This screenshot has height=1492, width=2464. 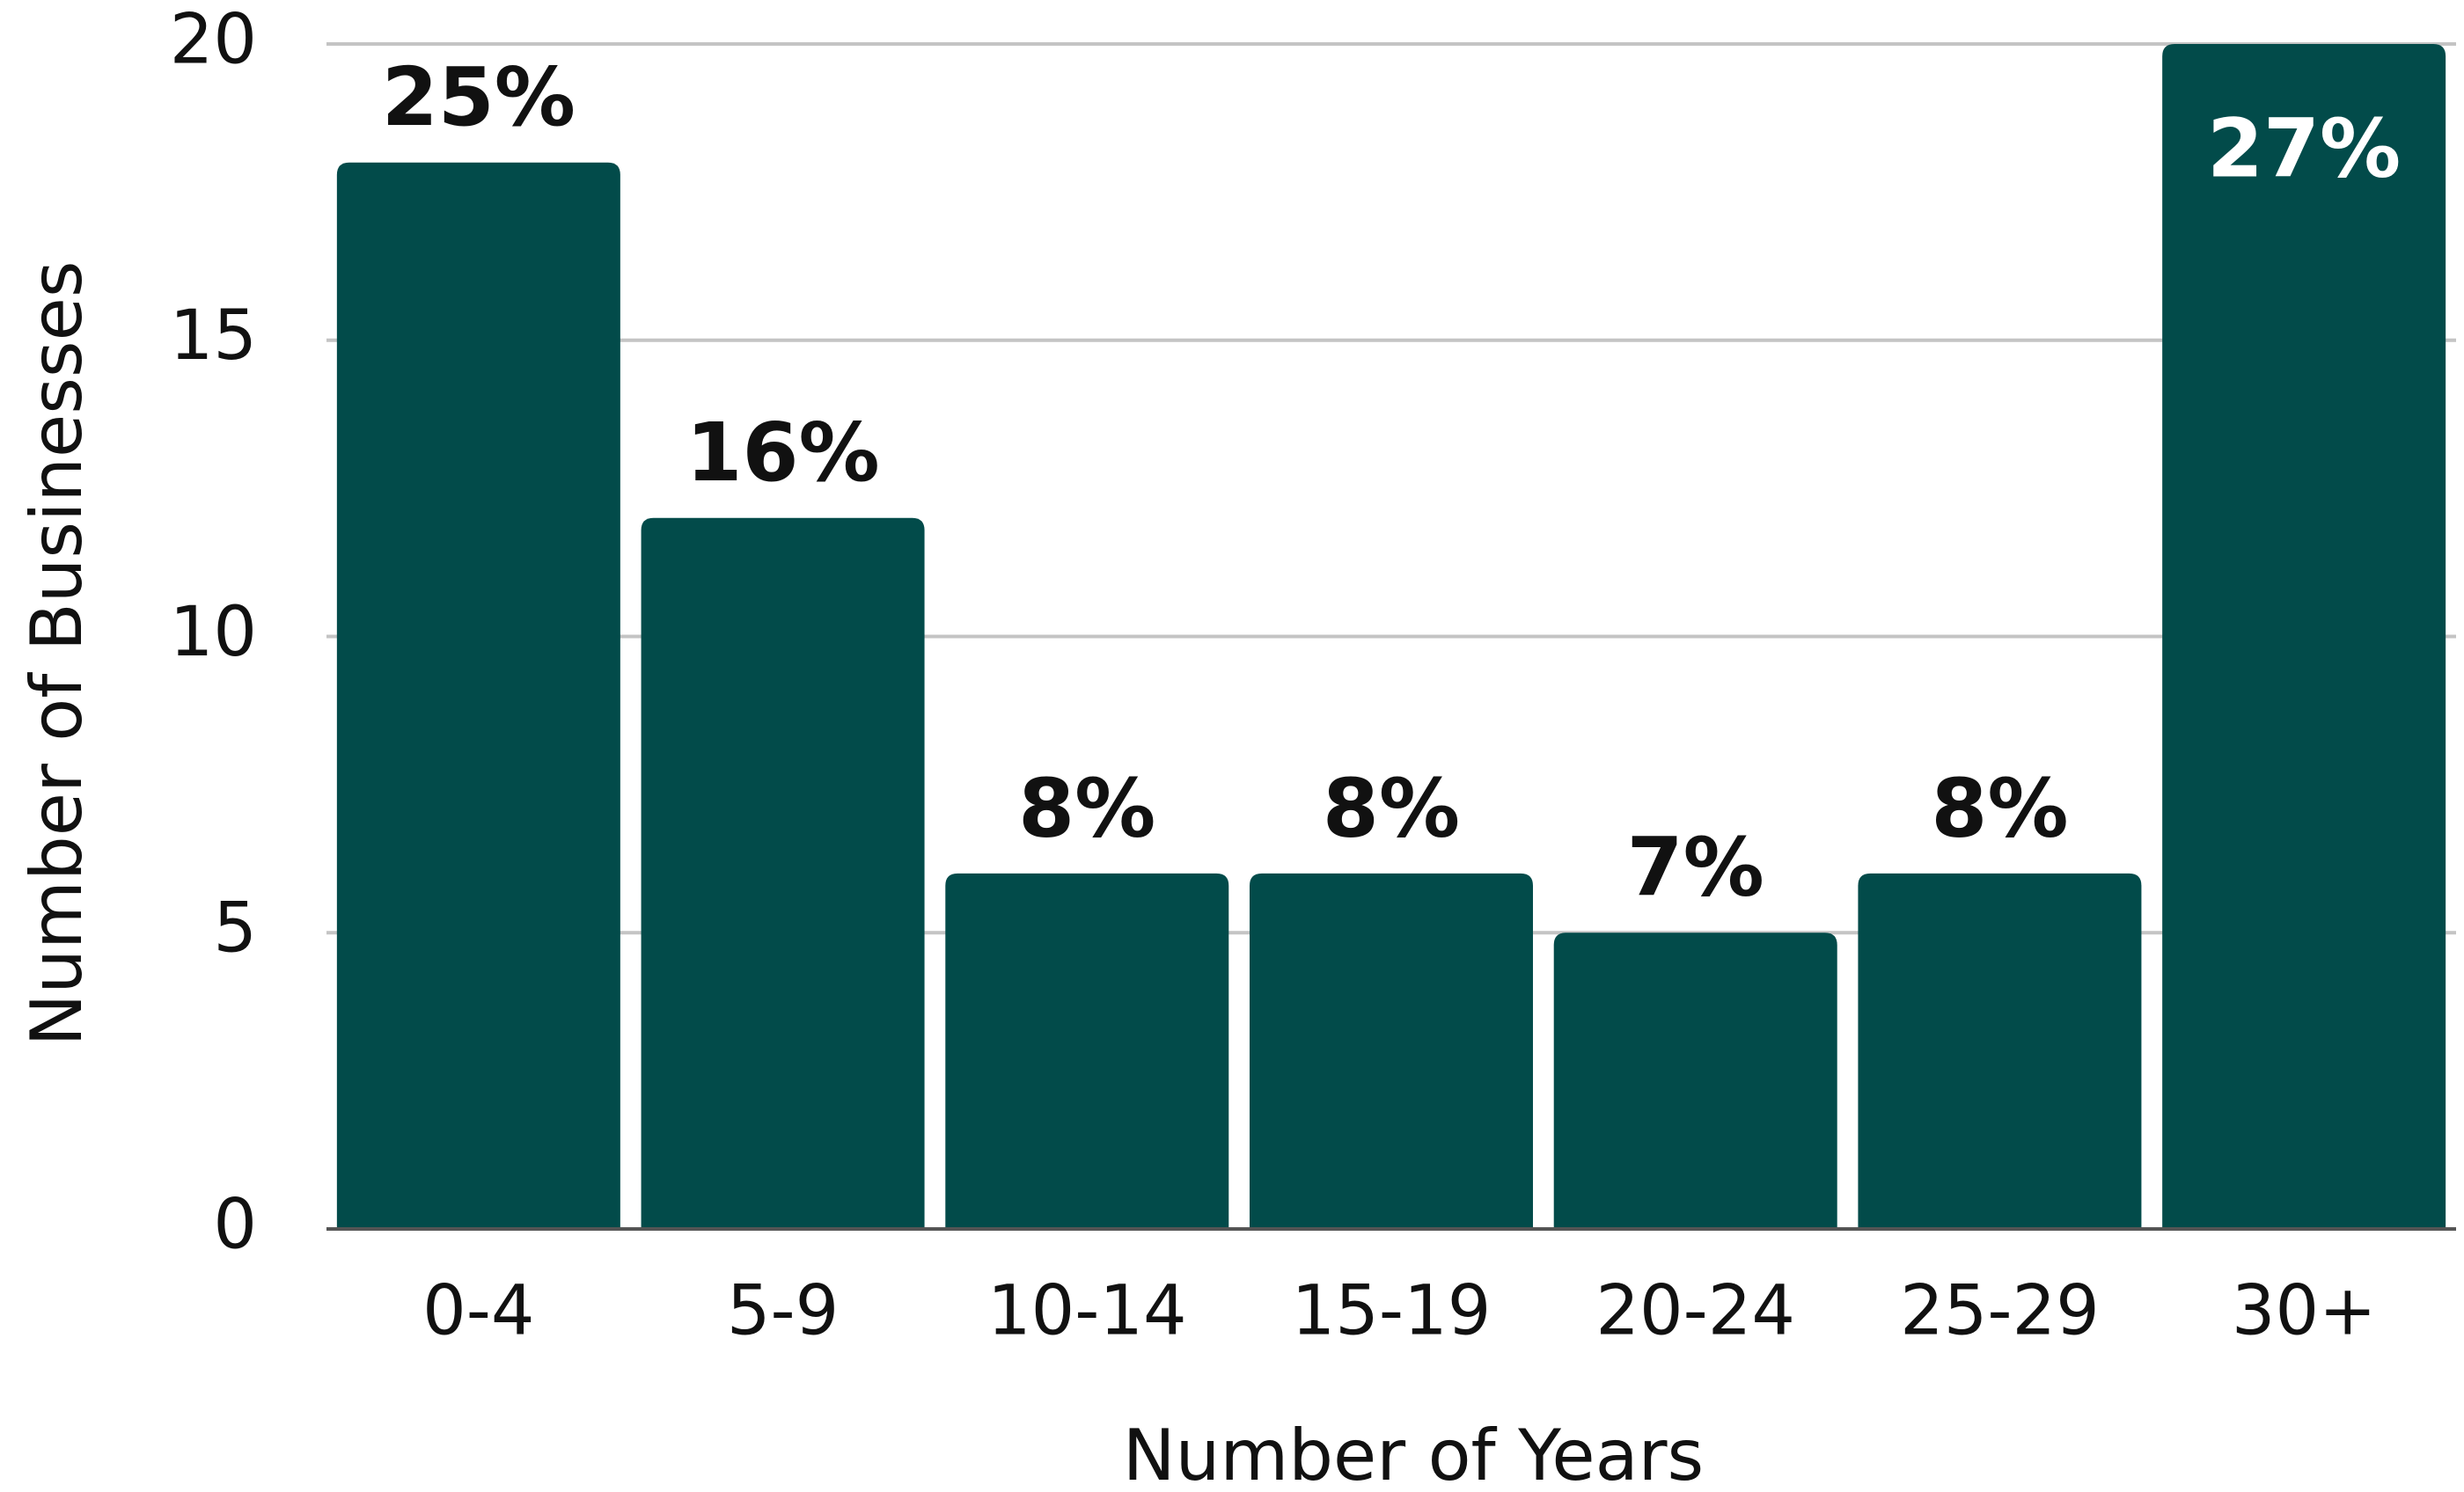 What do you see at coordinates (235, 929) in the screenshot?
I see `y-tick-label: 5` at bounding box center [235, 929].